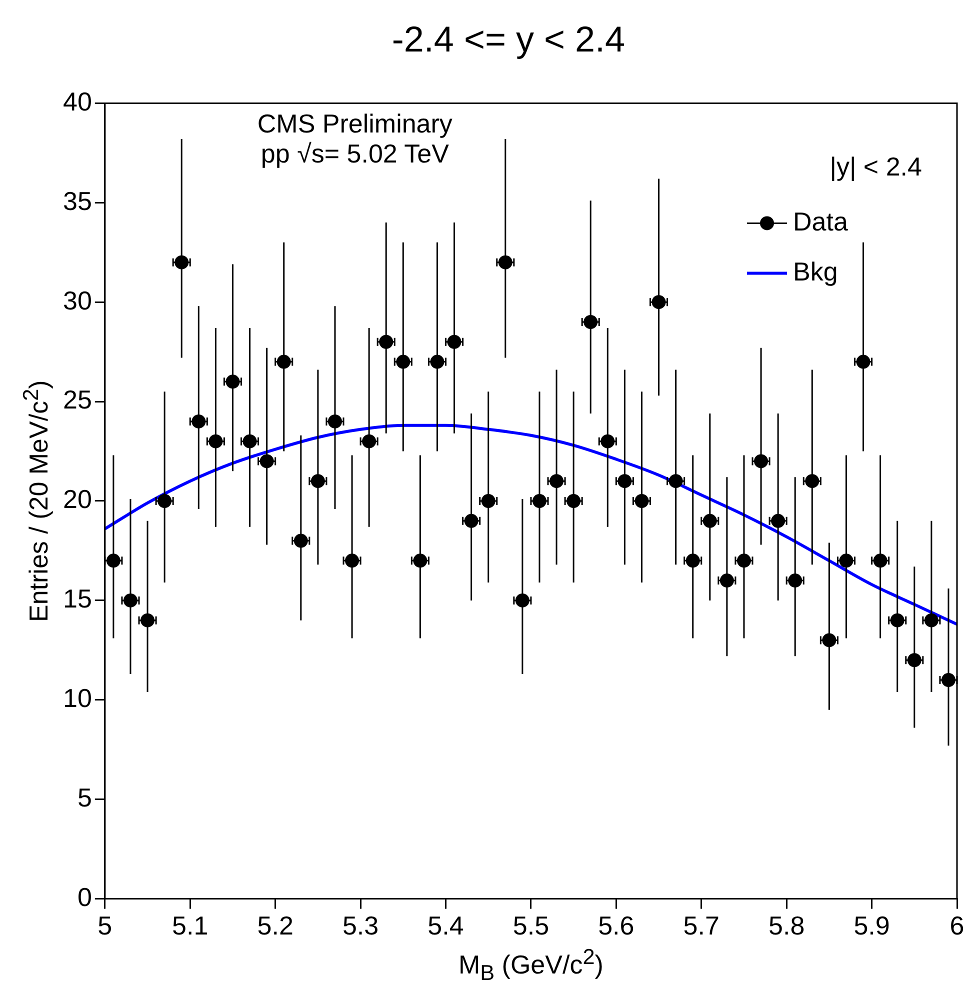 The height and width of the screenshot is (996, 977). What do you see at coordinates (77, 499) in the screenshot?
I see `y-tick-label: 20` at bounding box center [77, 499].